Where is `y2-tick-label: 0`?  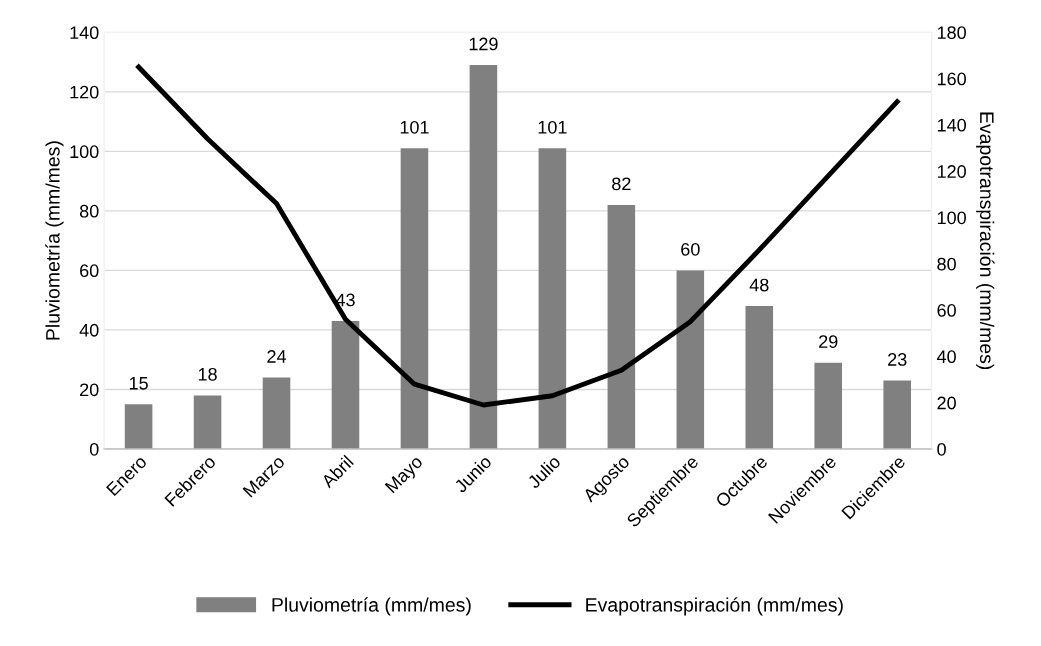 y2-tick-label: 0 is located at coordinates (941, 449).